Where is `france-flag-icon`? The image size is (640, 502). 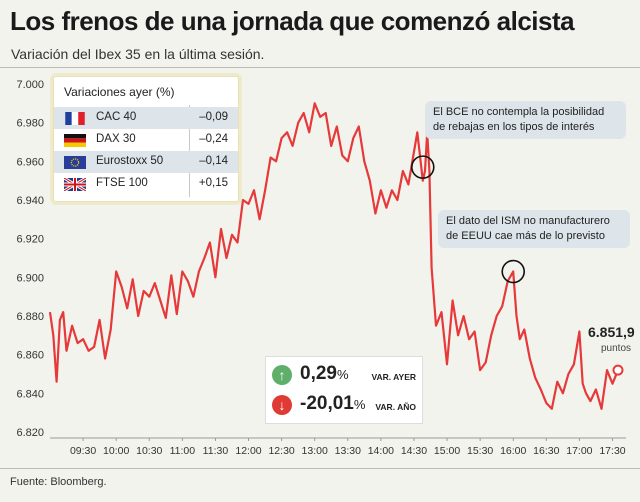
france-flag-icon is located at coordinates (75, 118).